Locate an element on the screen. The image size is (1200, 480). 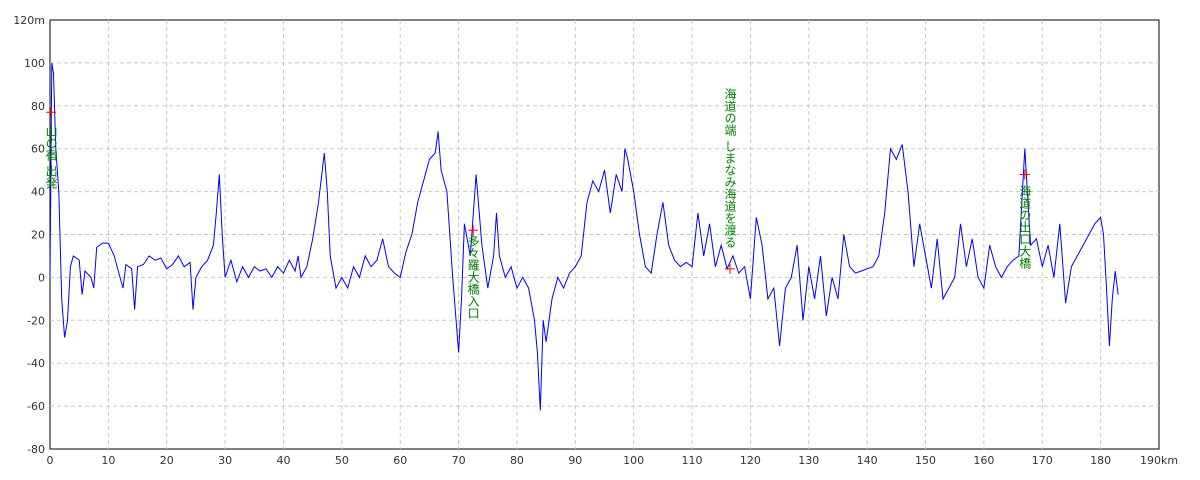
annotation-label: 海道の出口大橋 is located at coordinates (1025, 227).